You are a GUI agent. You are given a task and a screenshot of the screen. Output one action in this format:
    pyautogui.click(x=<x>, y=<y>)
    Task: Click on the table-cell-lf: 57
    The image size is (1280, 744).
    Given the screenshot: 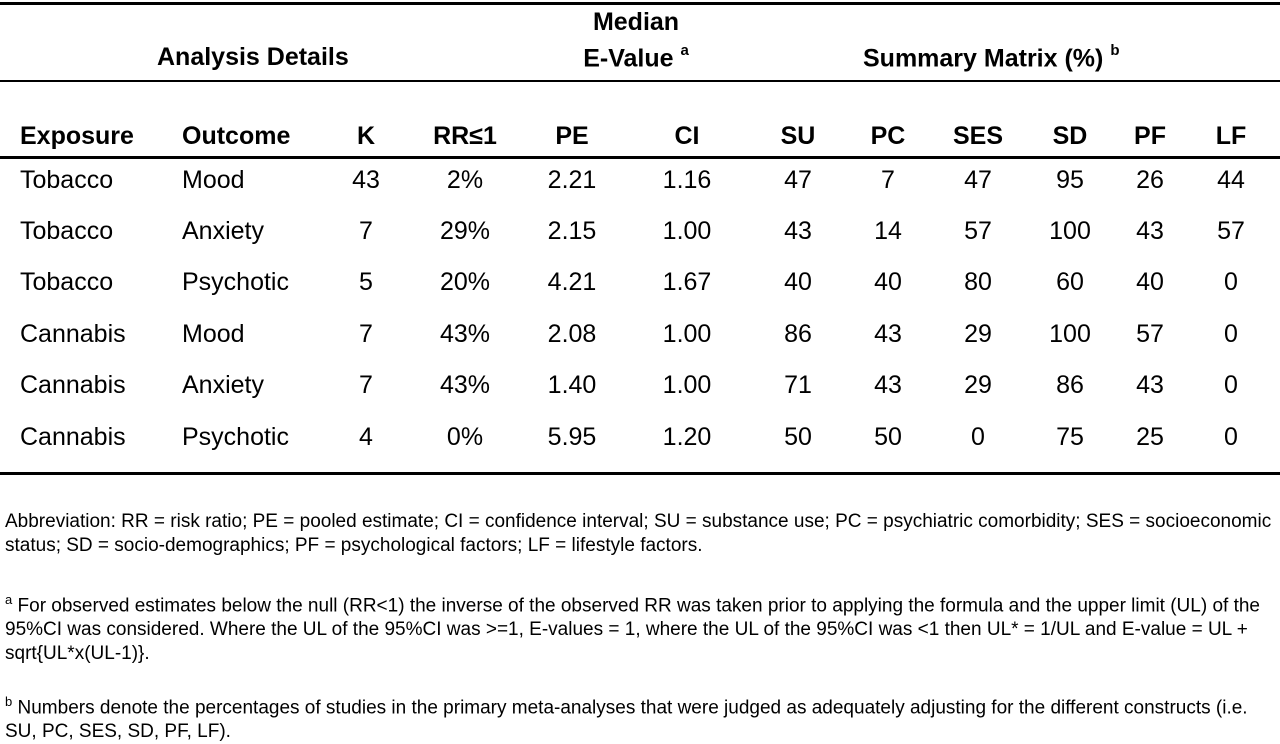 What is the action you would take?
    pyautogui.click(x=1231, y=231)
    